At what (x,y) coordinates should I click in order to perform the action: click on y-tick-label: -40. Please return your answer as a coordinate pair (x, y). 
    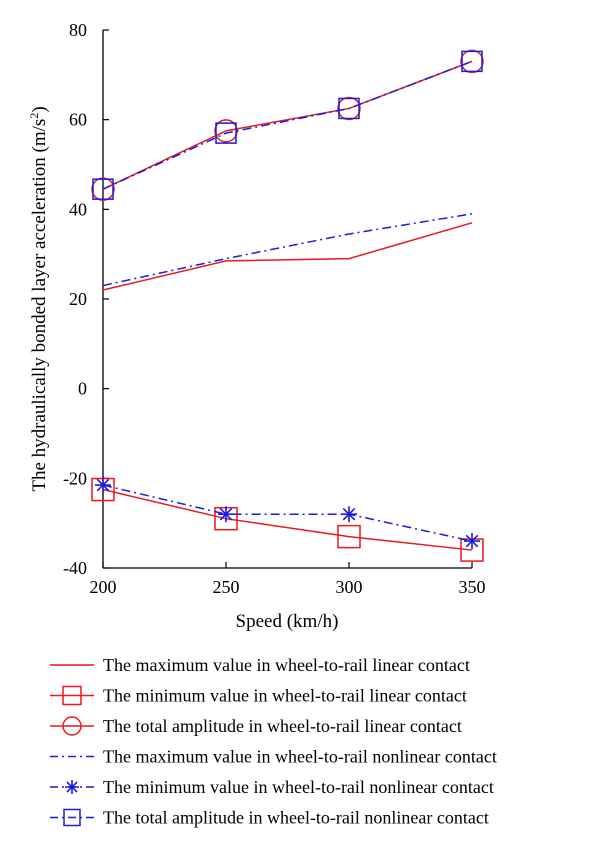
    Looking at the image, I should click on (75, 568).